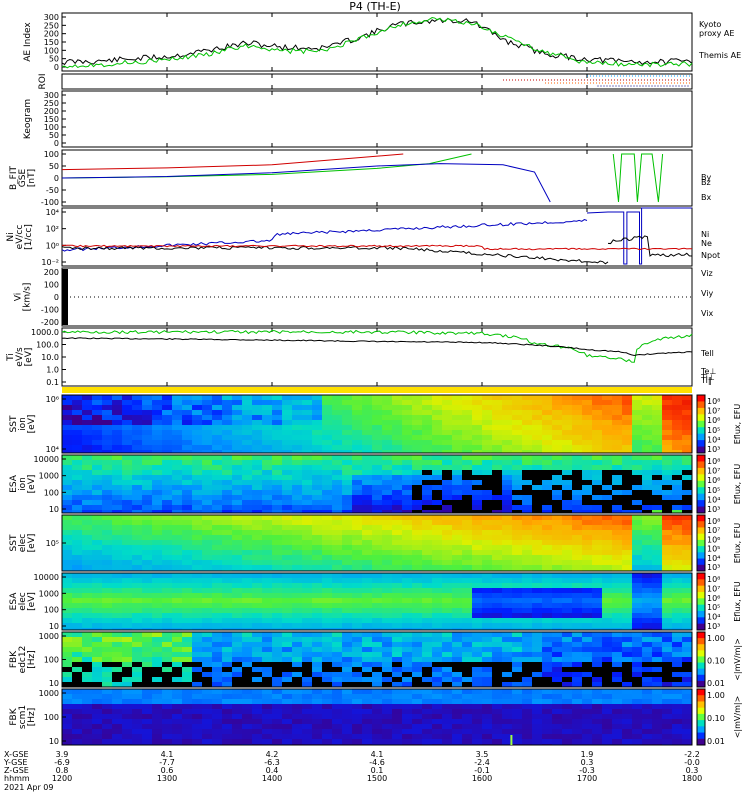 This screenshot has height=800, width=750. I want to click on esa_i-ylabel-line: ESA, so click(14, 483).